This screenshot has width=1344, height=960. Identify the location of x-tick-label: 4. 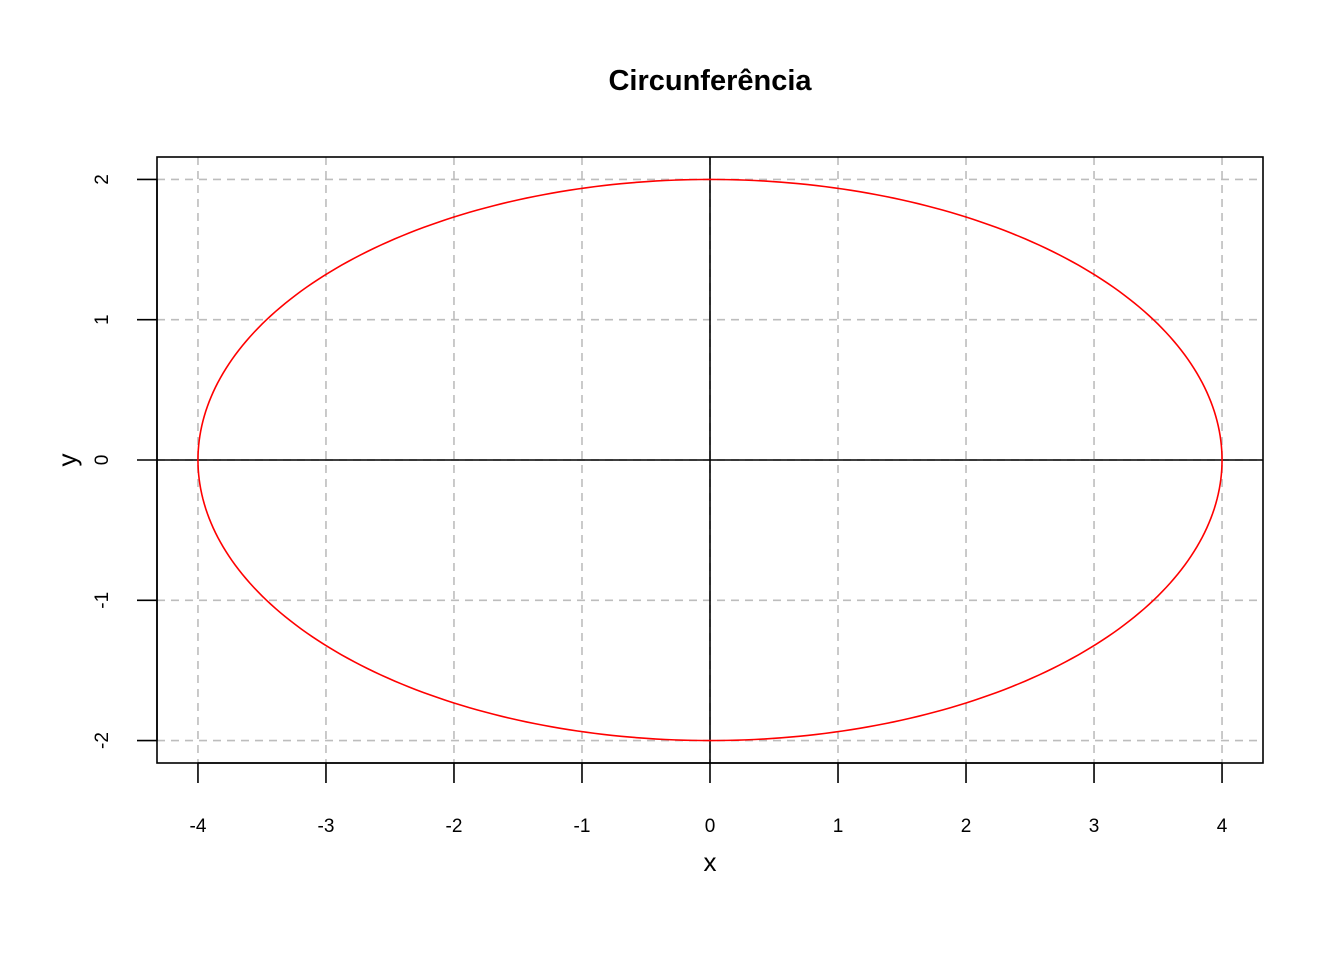
(1222, 826).